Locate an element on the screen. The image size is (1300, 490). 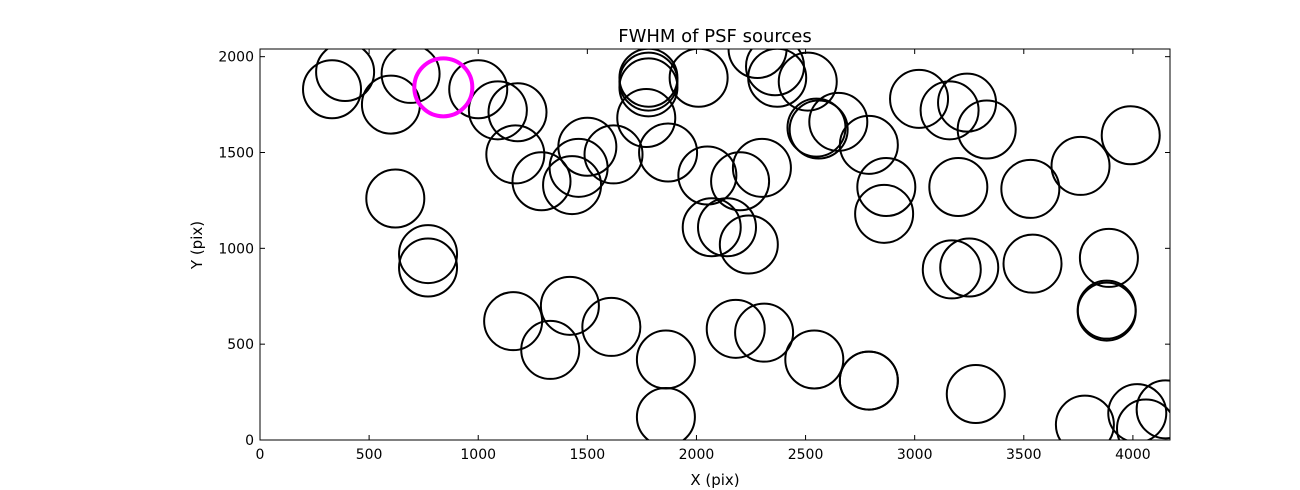
y-tick-label: 0 is located at coordinates (249, 441).